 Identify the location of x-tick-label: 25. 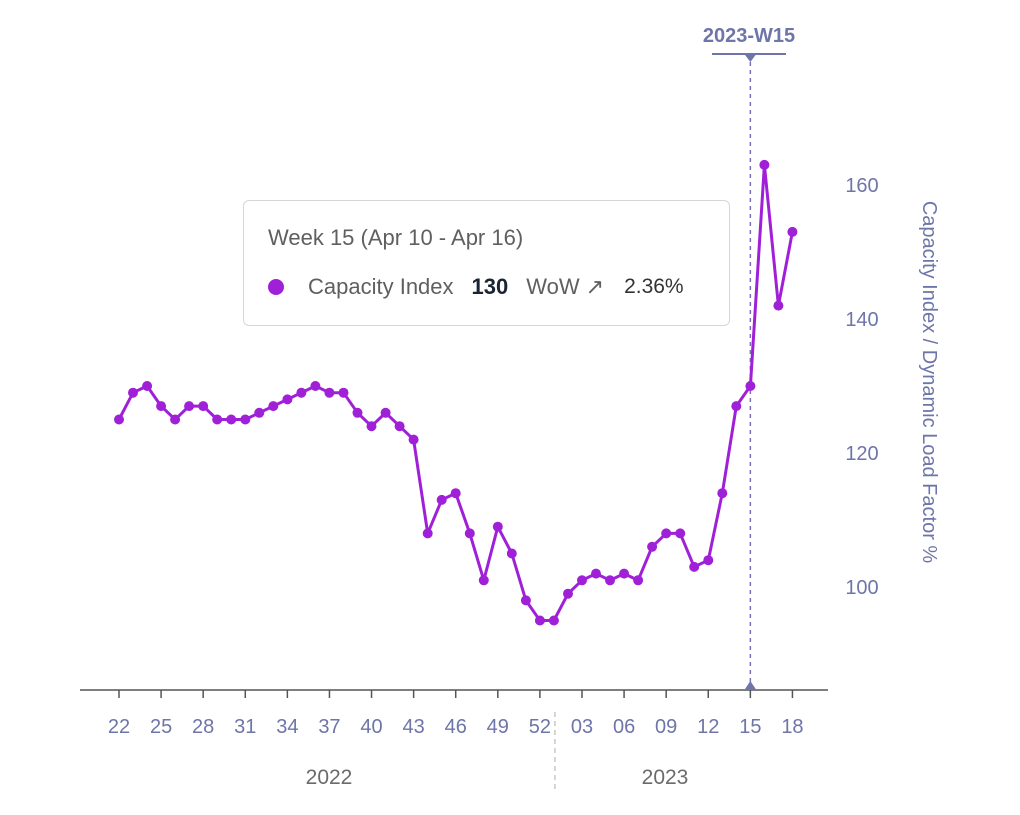
(161, 727).